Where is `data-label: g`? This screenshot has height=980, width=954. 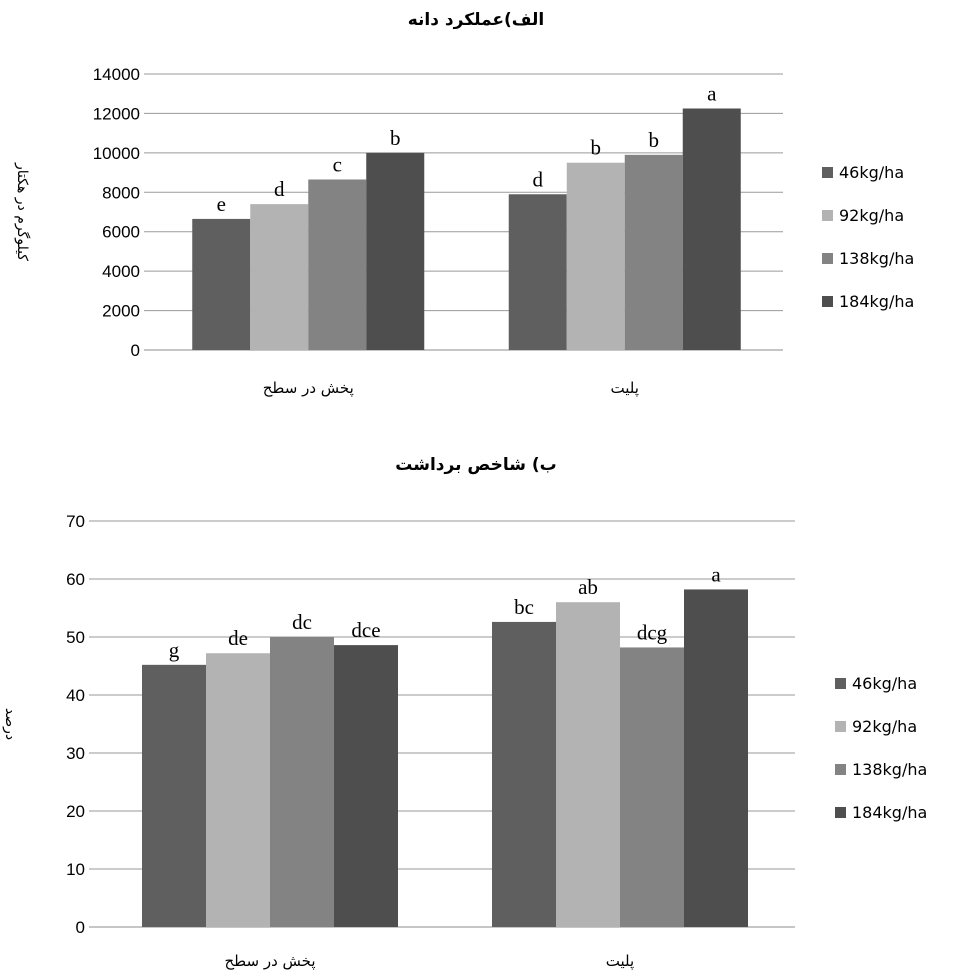
data-label: g is located at coordinates (174, 650).